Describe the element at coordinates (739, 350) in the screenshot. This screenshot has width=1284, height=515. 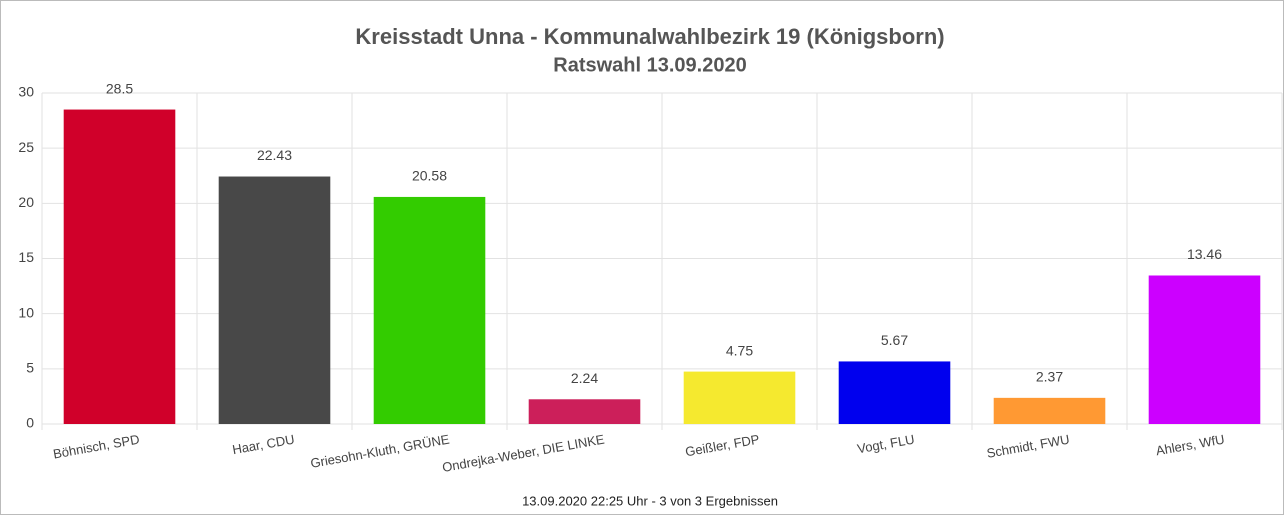
I see `value-label: 4.75` at that location.